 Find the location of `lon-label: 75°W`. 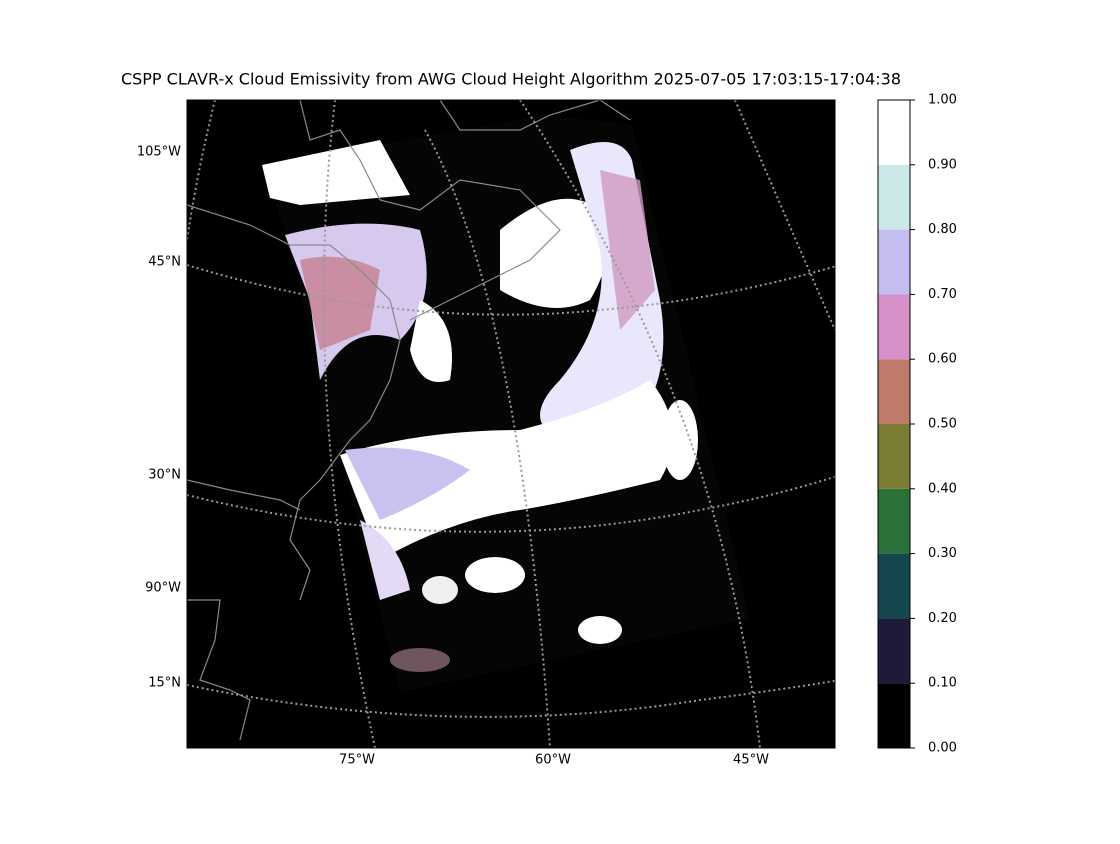

lon-label: 75°W is located at coordinates (357, 760).